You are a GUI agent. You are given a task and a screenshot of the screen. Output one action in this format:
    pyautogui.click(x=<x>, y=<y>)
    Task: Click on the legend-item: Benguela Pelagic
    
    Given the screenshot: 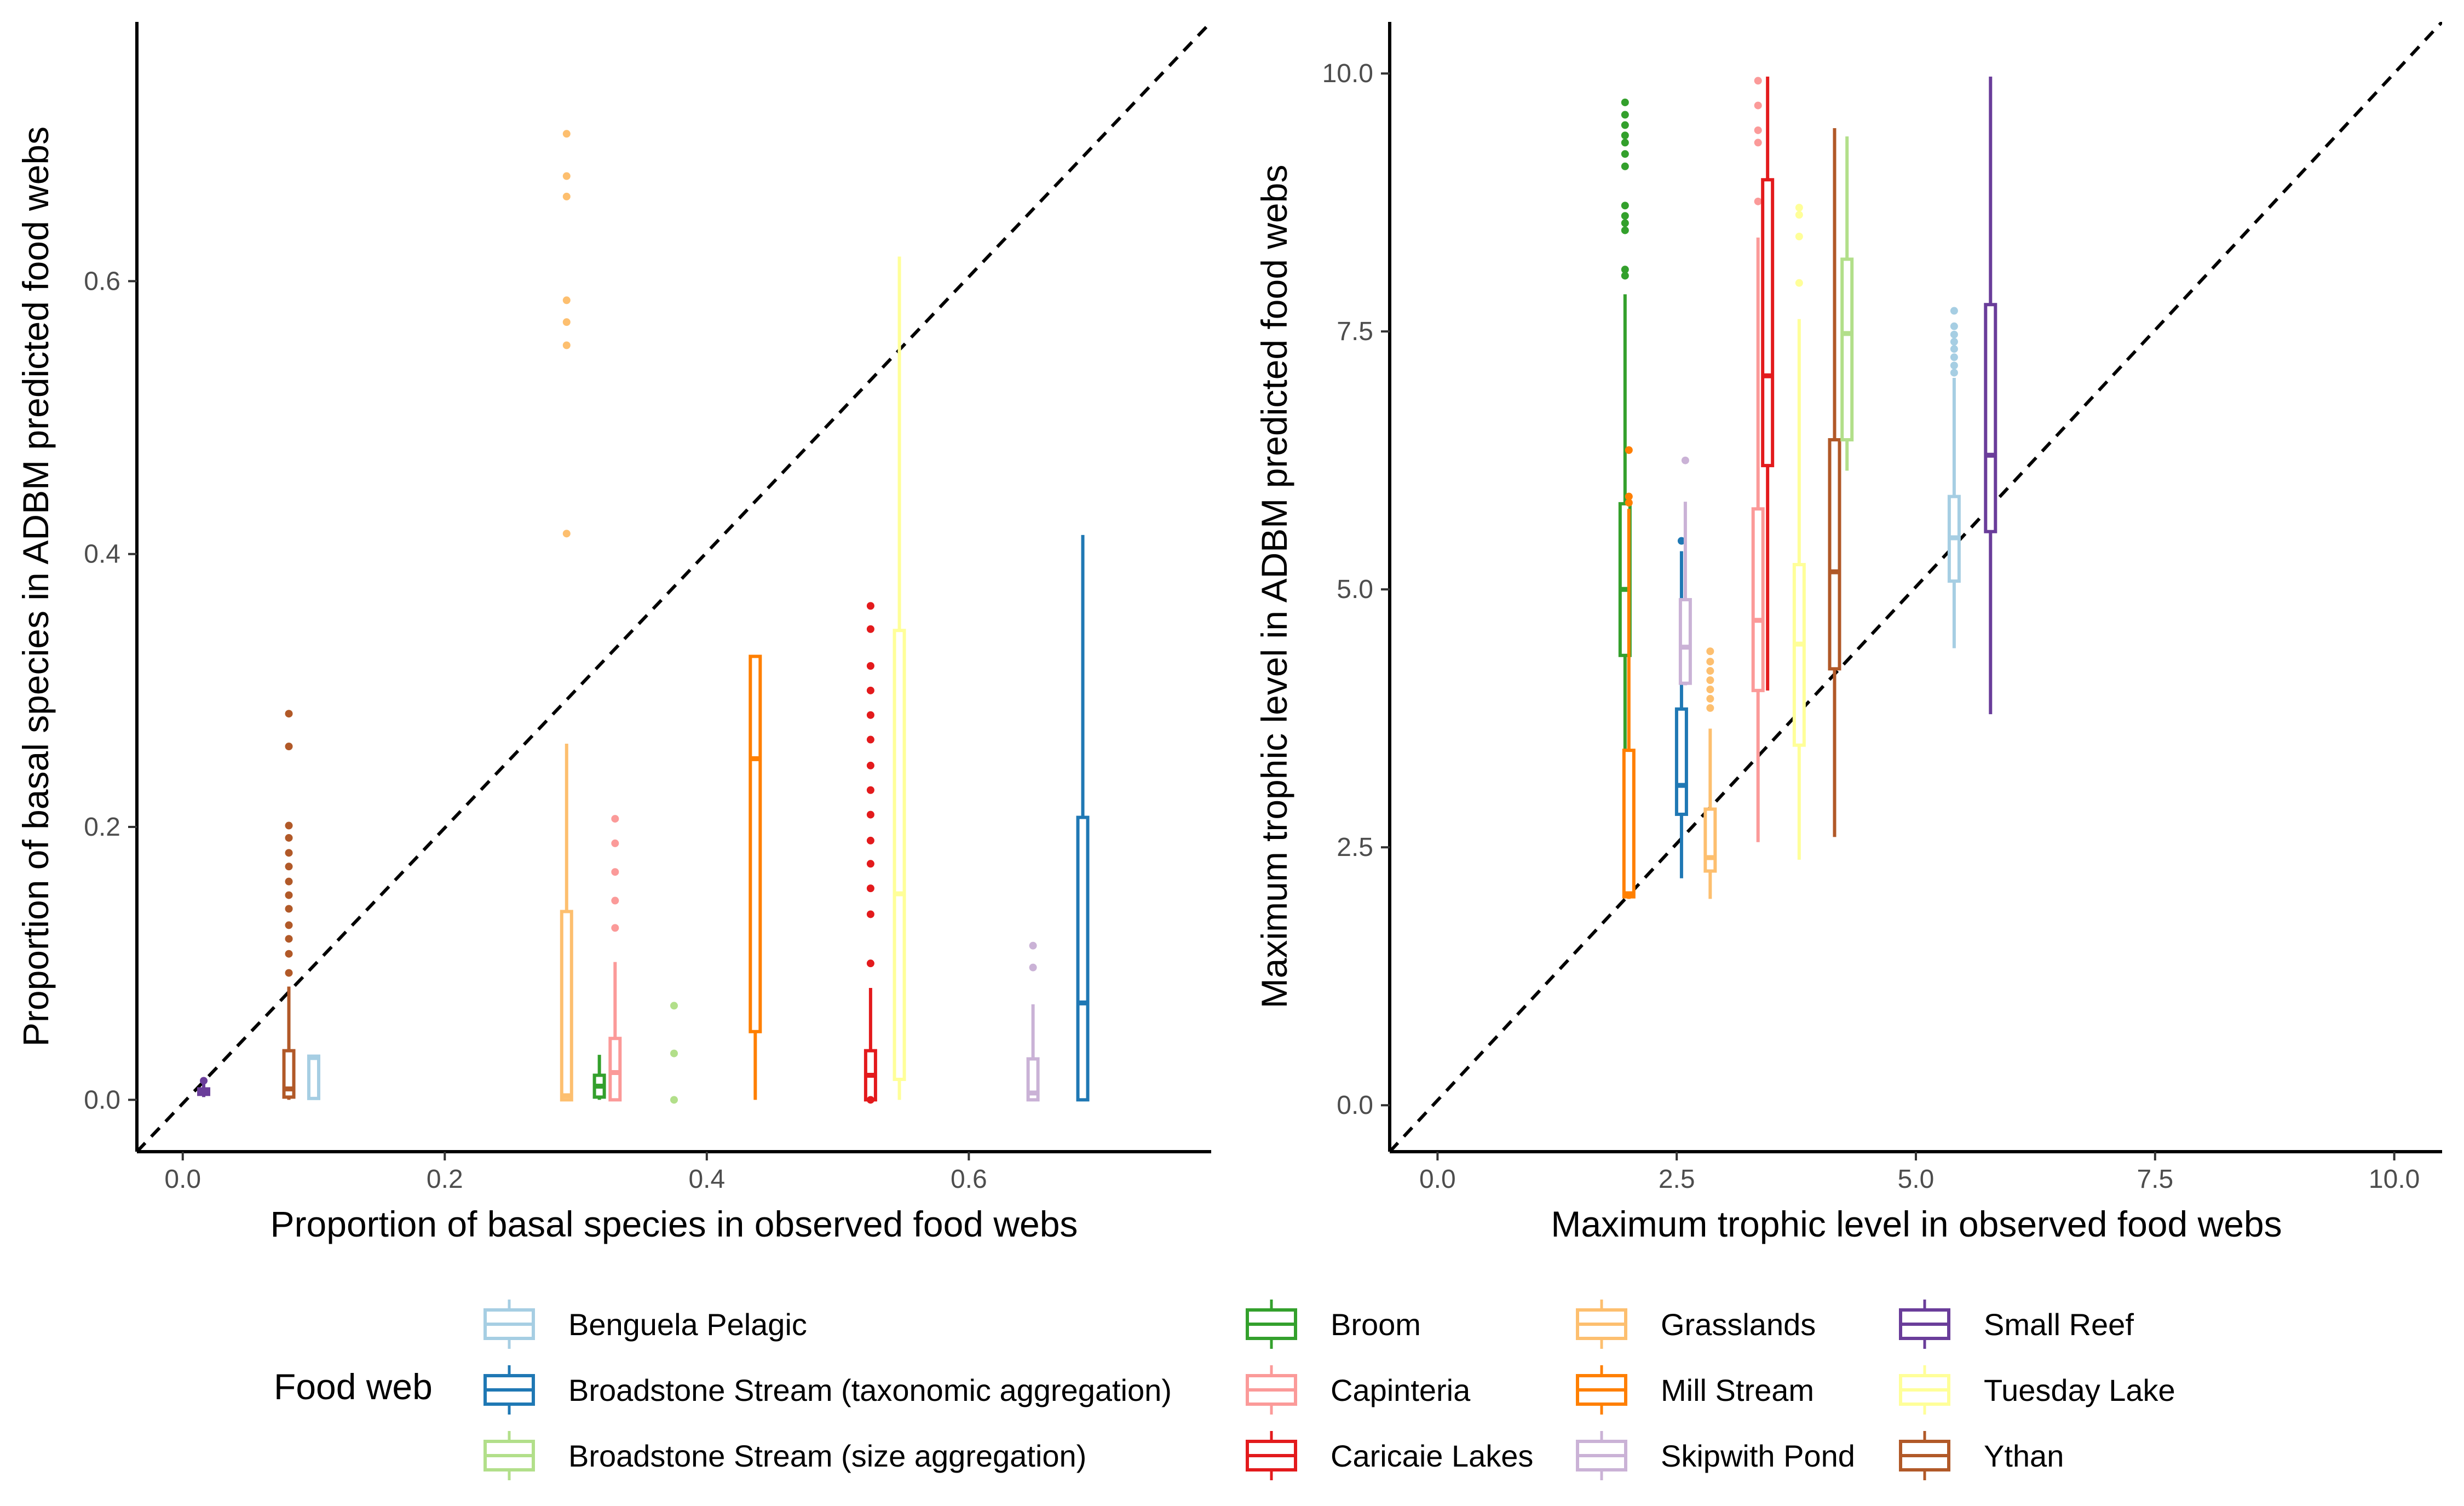 What is the action you would take?
    pyautogui.click(x=645, y=1324)
    